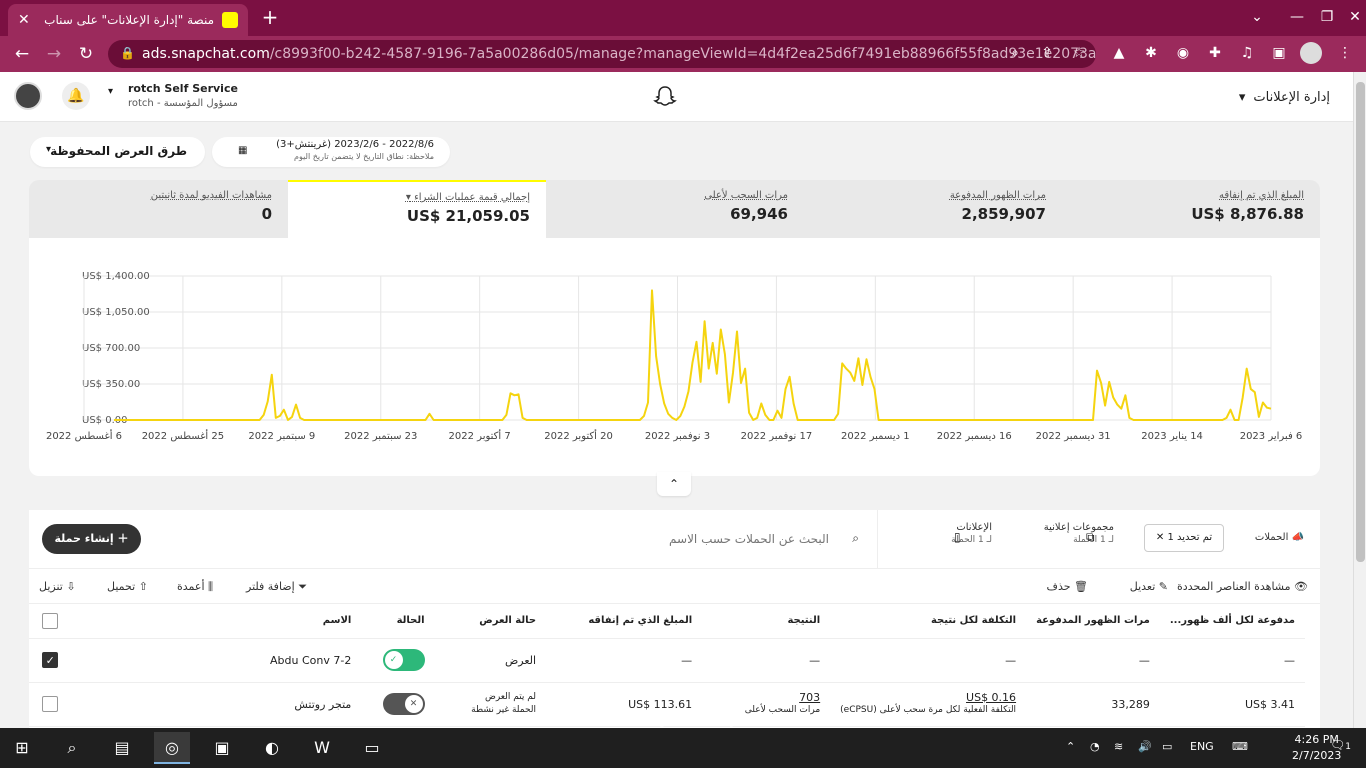 The height and width of the screenshot is (768, 1366). I want to click on word-icon: W, so click(322, 747).